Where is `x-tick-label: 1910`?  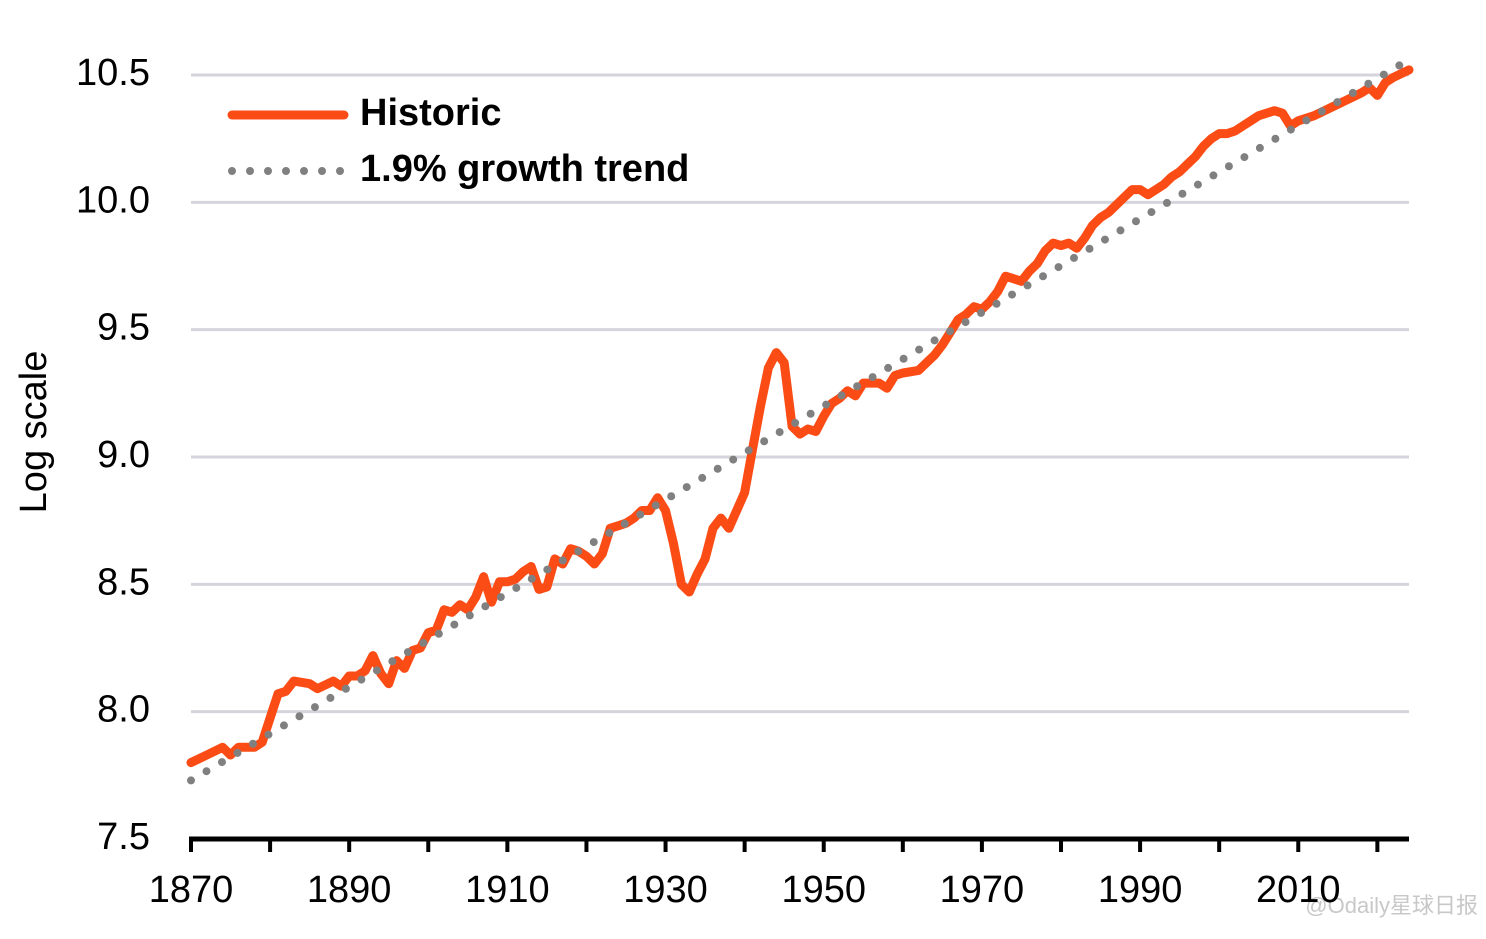
x-tick-label: 1910 is located at coordinates (507, 890).